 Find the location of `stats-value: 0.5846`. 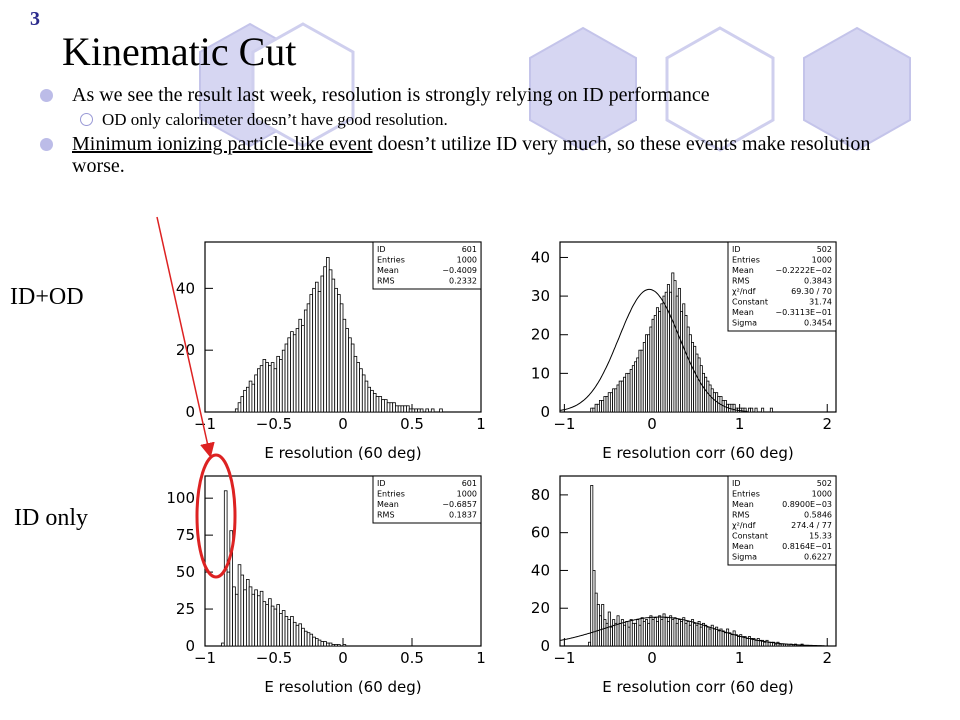

stats-value: 0.5846 is located at coordinates (818, 515).